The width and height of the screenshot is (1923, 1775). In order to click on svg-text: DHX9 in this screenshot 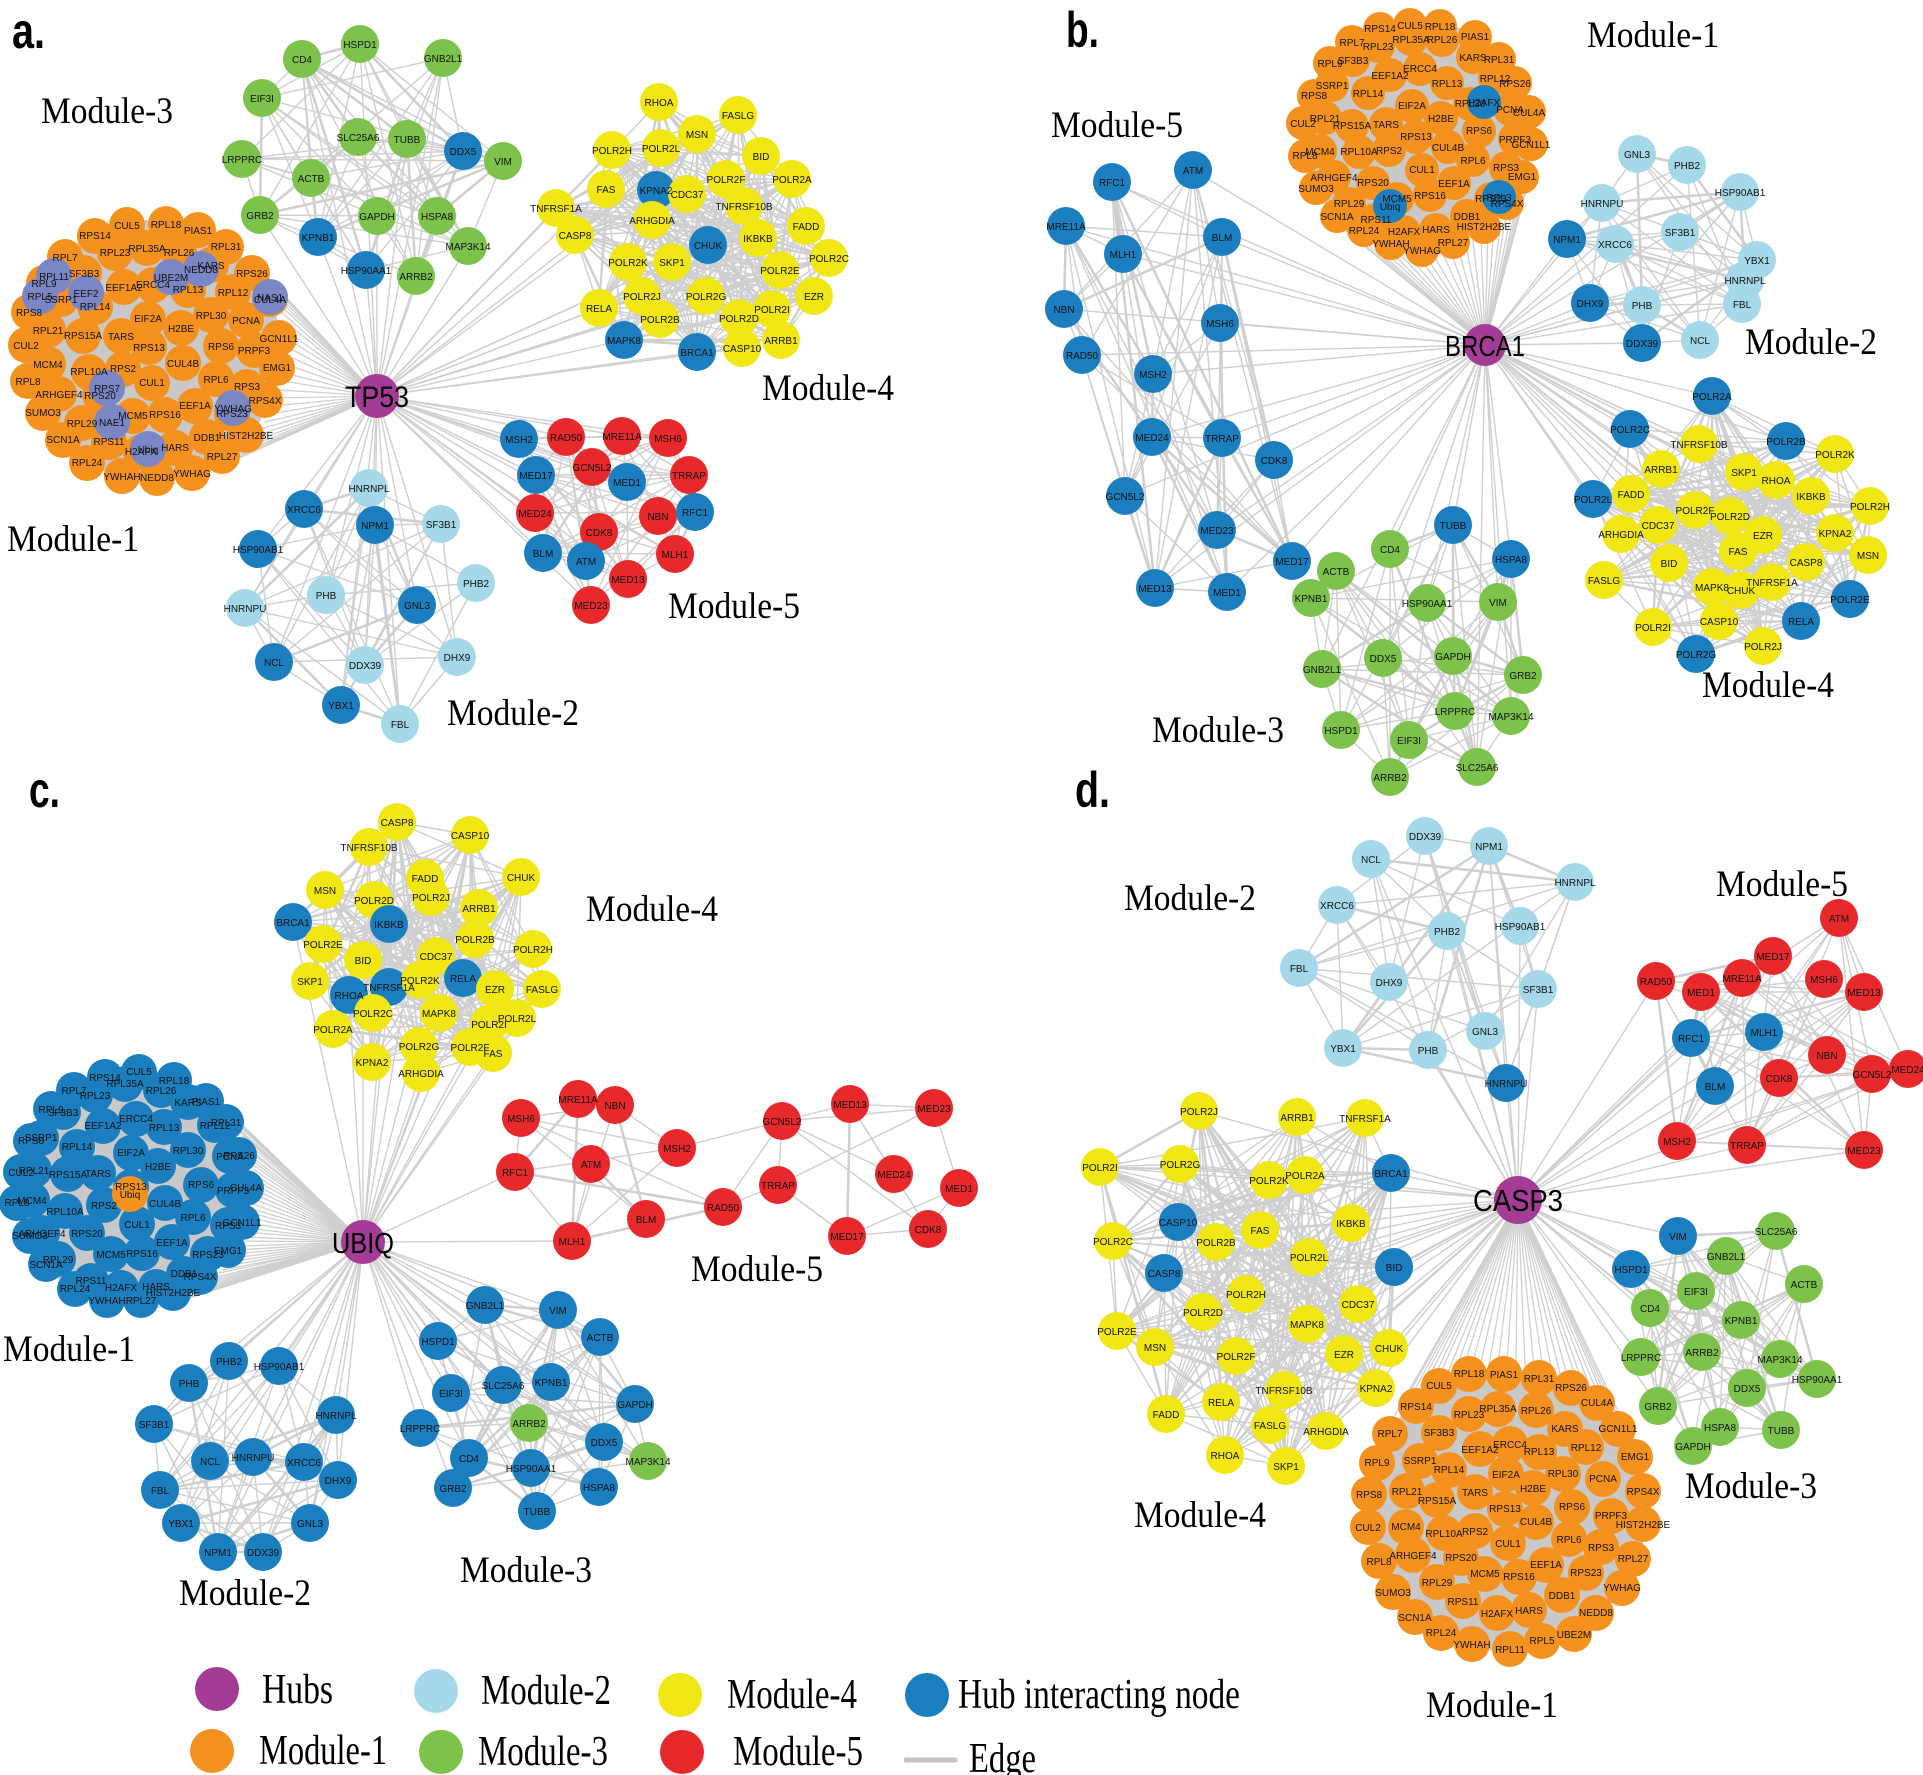, I will do `click(1389, 983)`.